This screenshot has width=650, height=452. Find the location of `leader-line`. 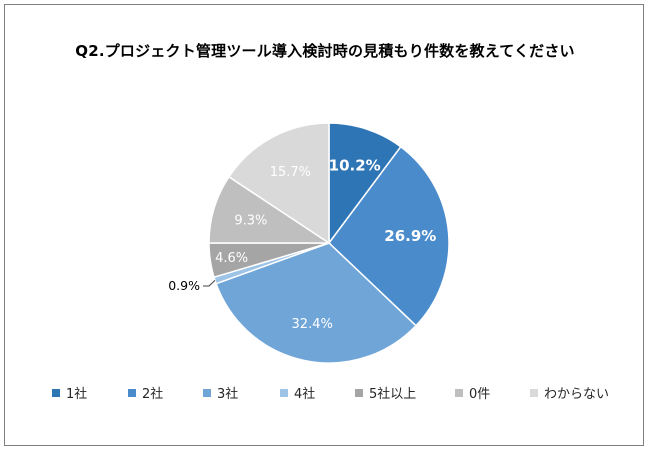

leader-line is located at coordinates (209, 283).